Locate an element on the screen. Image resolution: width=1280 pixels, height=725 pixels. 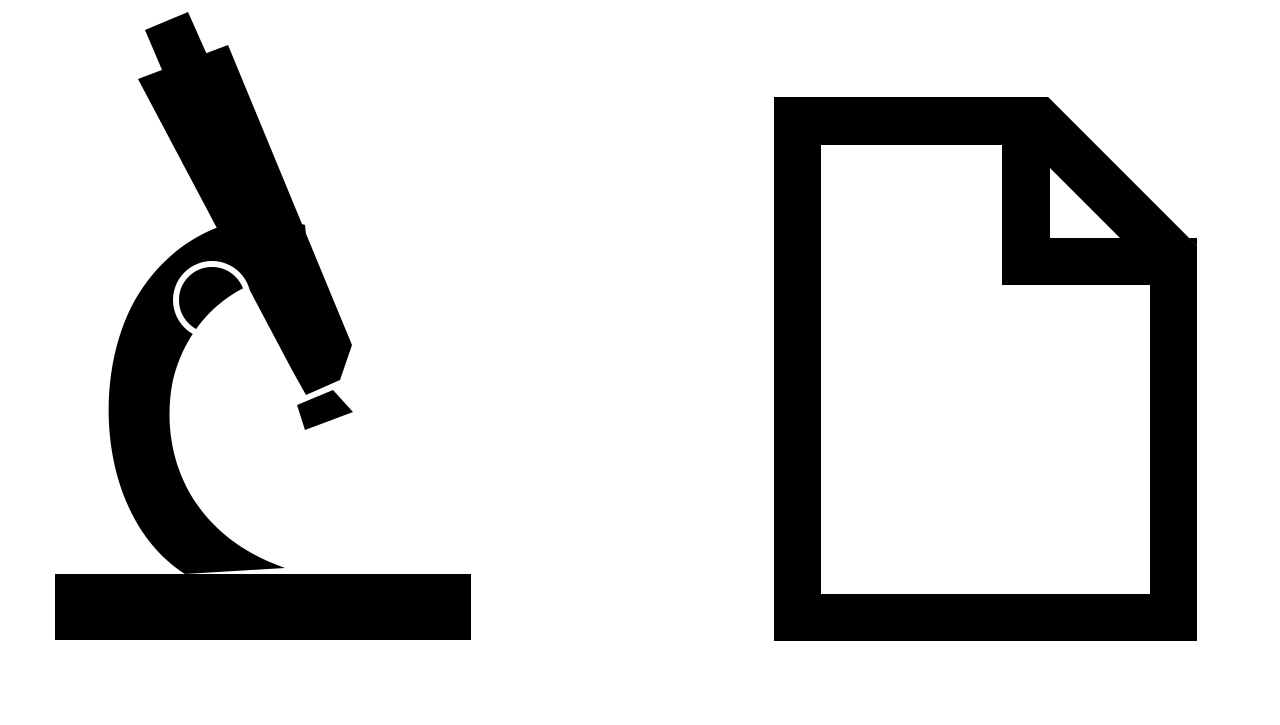
microscope-eyepiece is located at coordinates (178, 48).